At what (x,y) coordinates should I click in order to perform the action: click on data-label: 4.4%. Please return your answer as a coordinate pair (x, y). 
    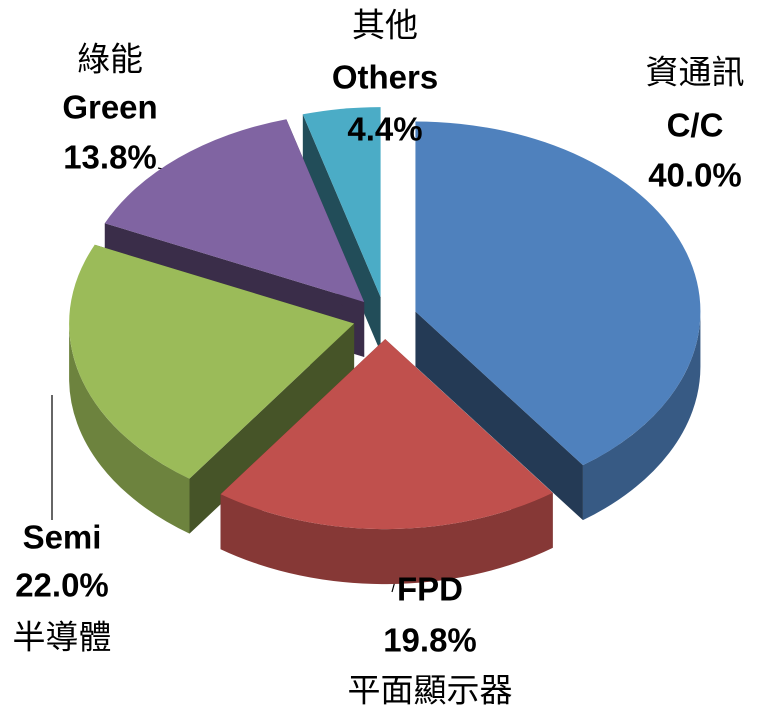
    Looking at the image, I should click on (384, 129).